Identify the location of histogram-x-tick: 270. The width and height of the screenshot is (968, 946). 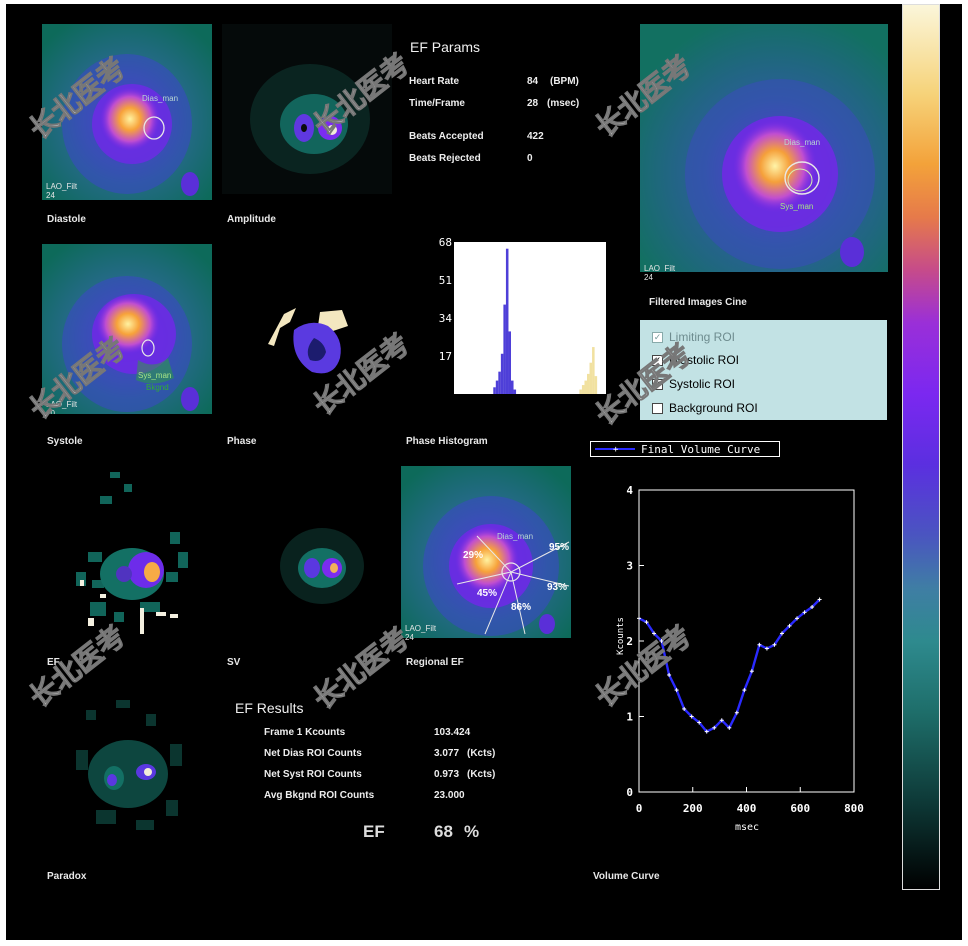
(568, 402).